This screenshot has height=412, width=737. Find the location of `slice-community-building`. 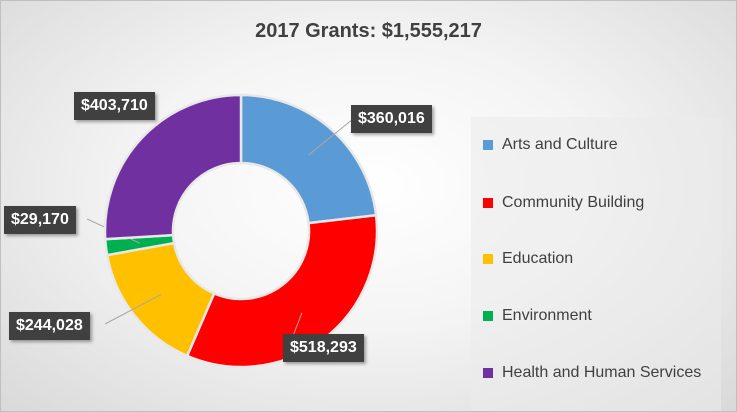

slice-community-building is located at coordinates (282, 291).